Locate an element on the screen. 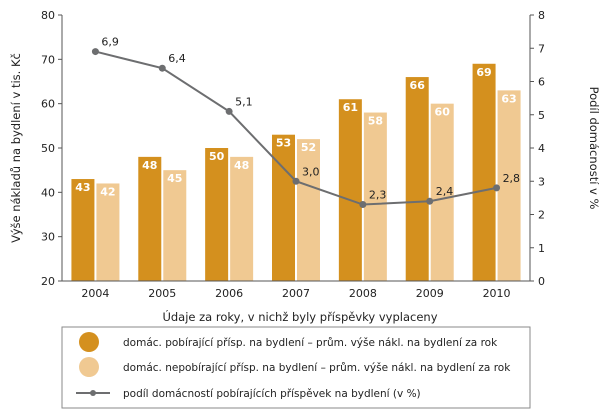 The image size is (599, 416). y2-tick-label: 7 is located at coordinates (541, 48).